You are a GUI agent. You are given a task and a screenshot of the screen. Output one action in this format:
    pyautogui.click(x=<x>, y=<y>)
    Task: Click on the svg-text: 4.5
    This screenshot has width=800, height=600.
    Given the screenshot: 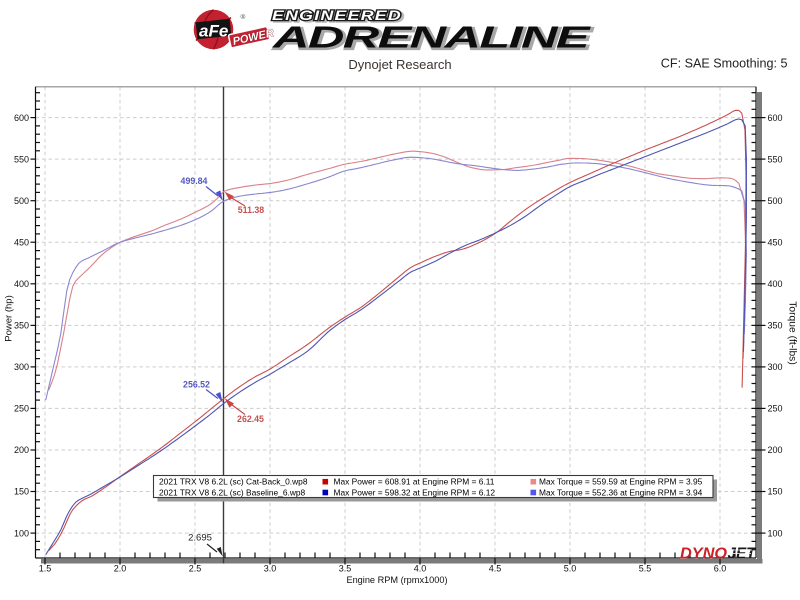 What is the action you would take?
    pyautogui.click(x=495, y=569)
    